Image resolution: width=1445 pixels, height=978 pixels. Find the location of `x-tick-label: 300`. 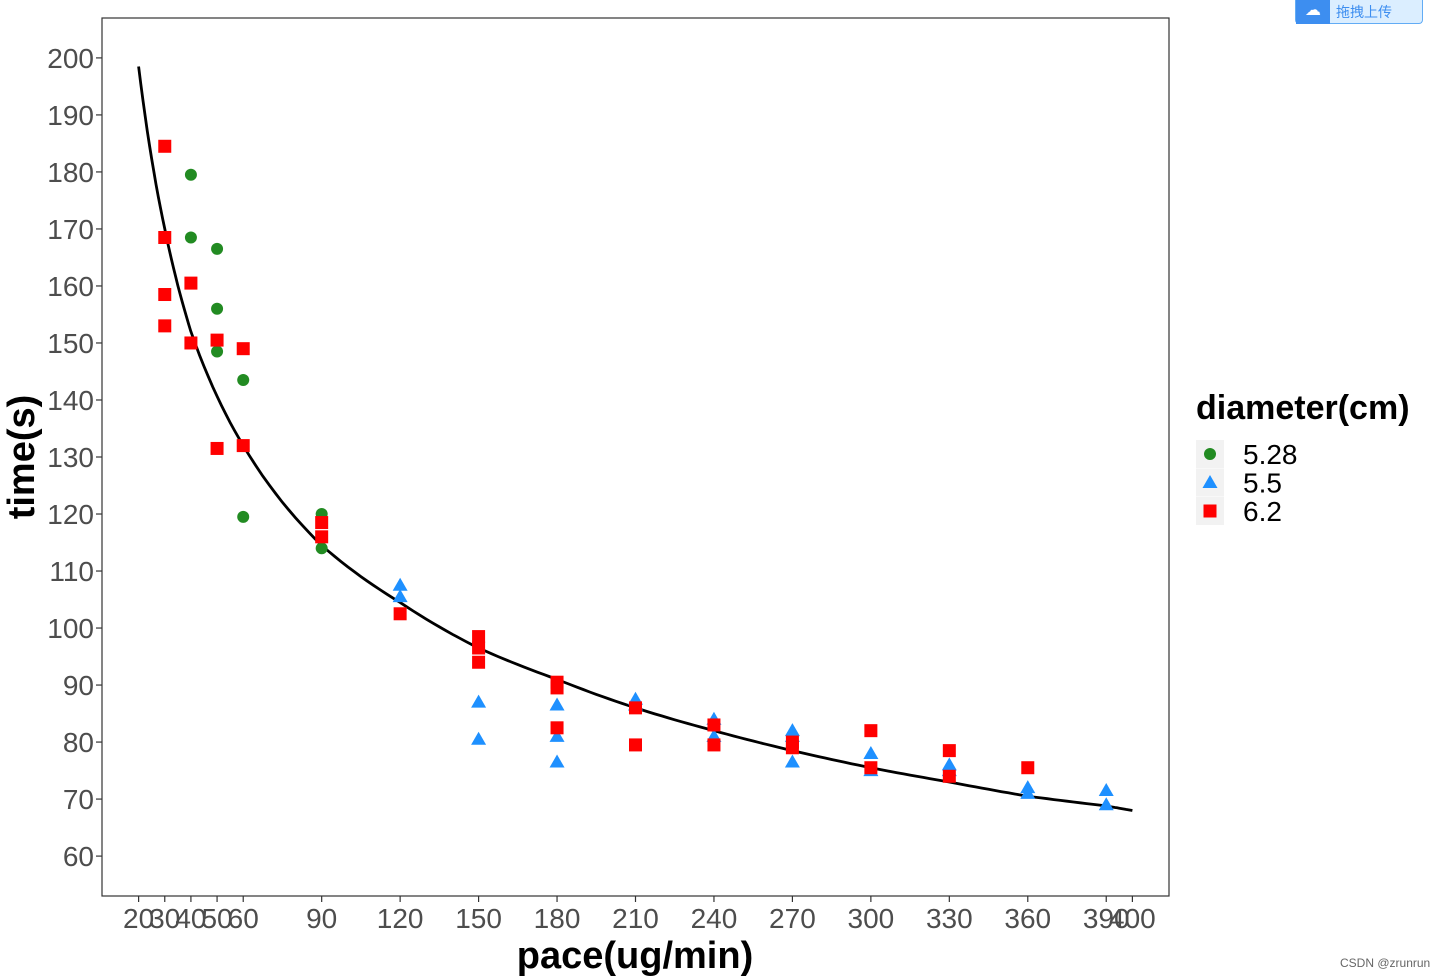

x-tick-label: 300 is located at coordinates (871, 918).